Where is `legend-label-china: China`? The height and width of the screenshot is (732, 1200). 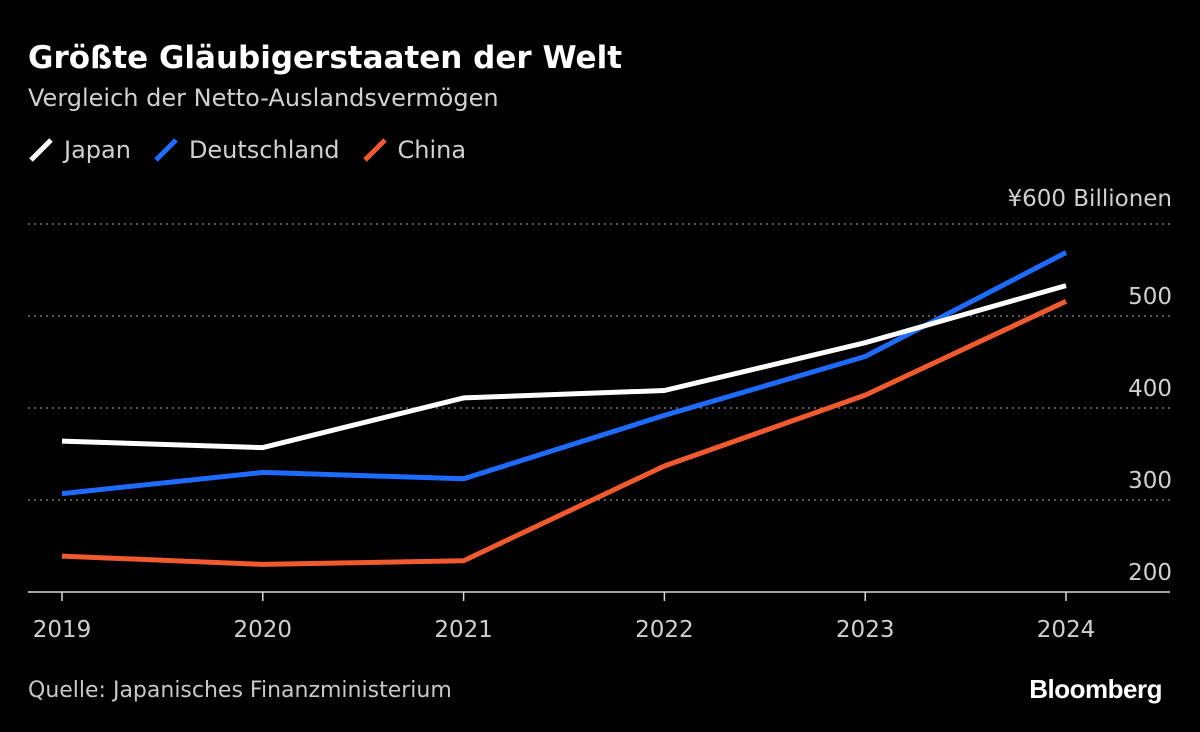
legend-label-china: China is located at coordinates (432, 150).